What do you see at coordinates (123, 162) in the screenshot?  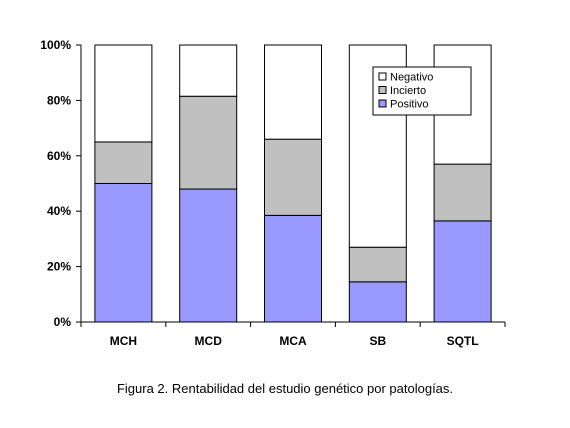 I see `bar-incierto-mch` at bounding box center [123, 162].